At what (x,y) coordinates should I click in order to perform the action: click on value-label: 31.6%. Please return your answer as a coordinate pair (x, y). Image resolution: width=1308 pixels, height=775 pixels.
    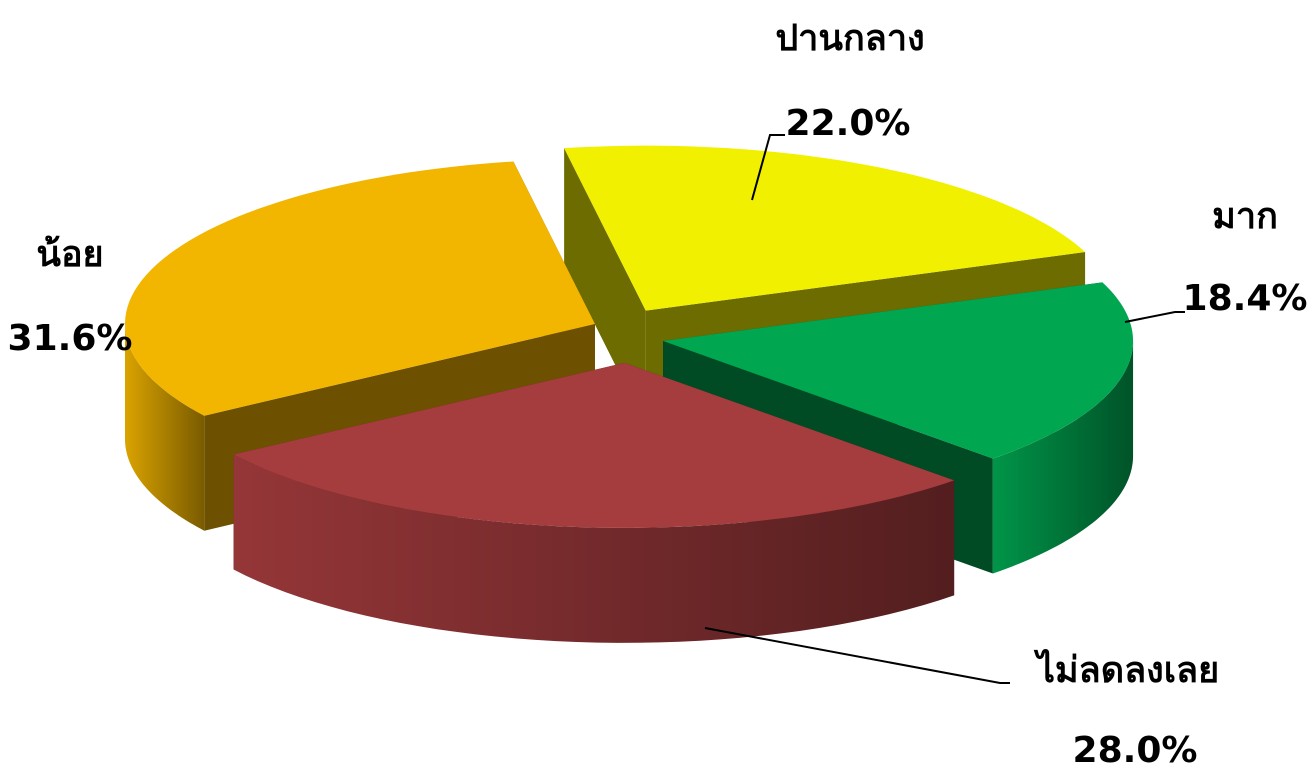
    Looking at the image, I should click on (70, 338).